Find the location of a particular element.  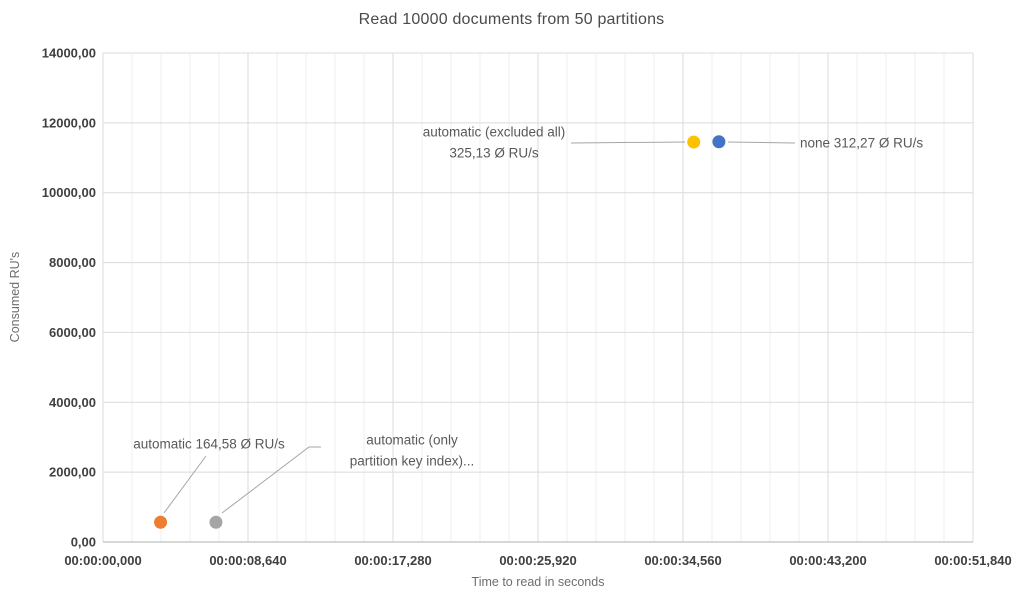

leader-line-automatic-excluded-all is located at coordinates (628, 142).